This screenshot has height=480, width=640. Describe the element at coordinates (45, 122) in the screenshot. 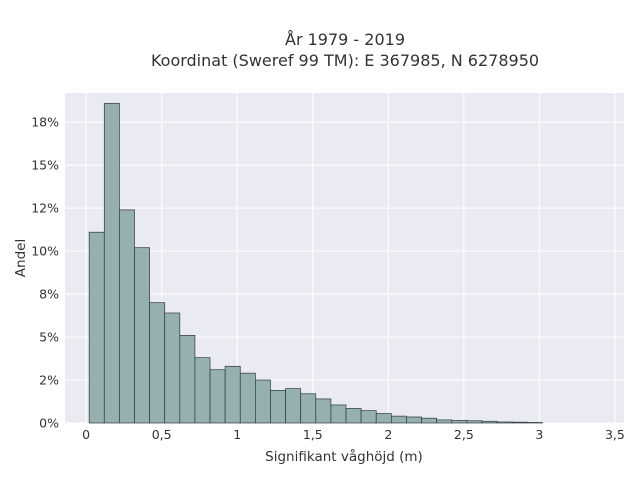

I see `y-tick-label: 18%` at that location.